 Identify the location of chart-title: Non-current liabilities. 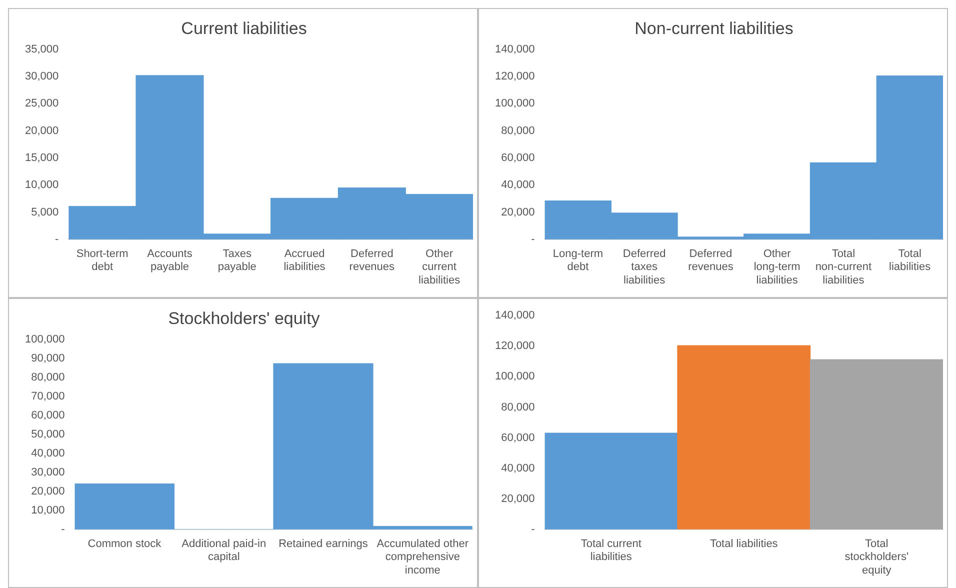
(714, 28).